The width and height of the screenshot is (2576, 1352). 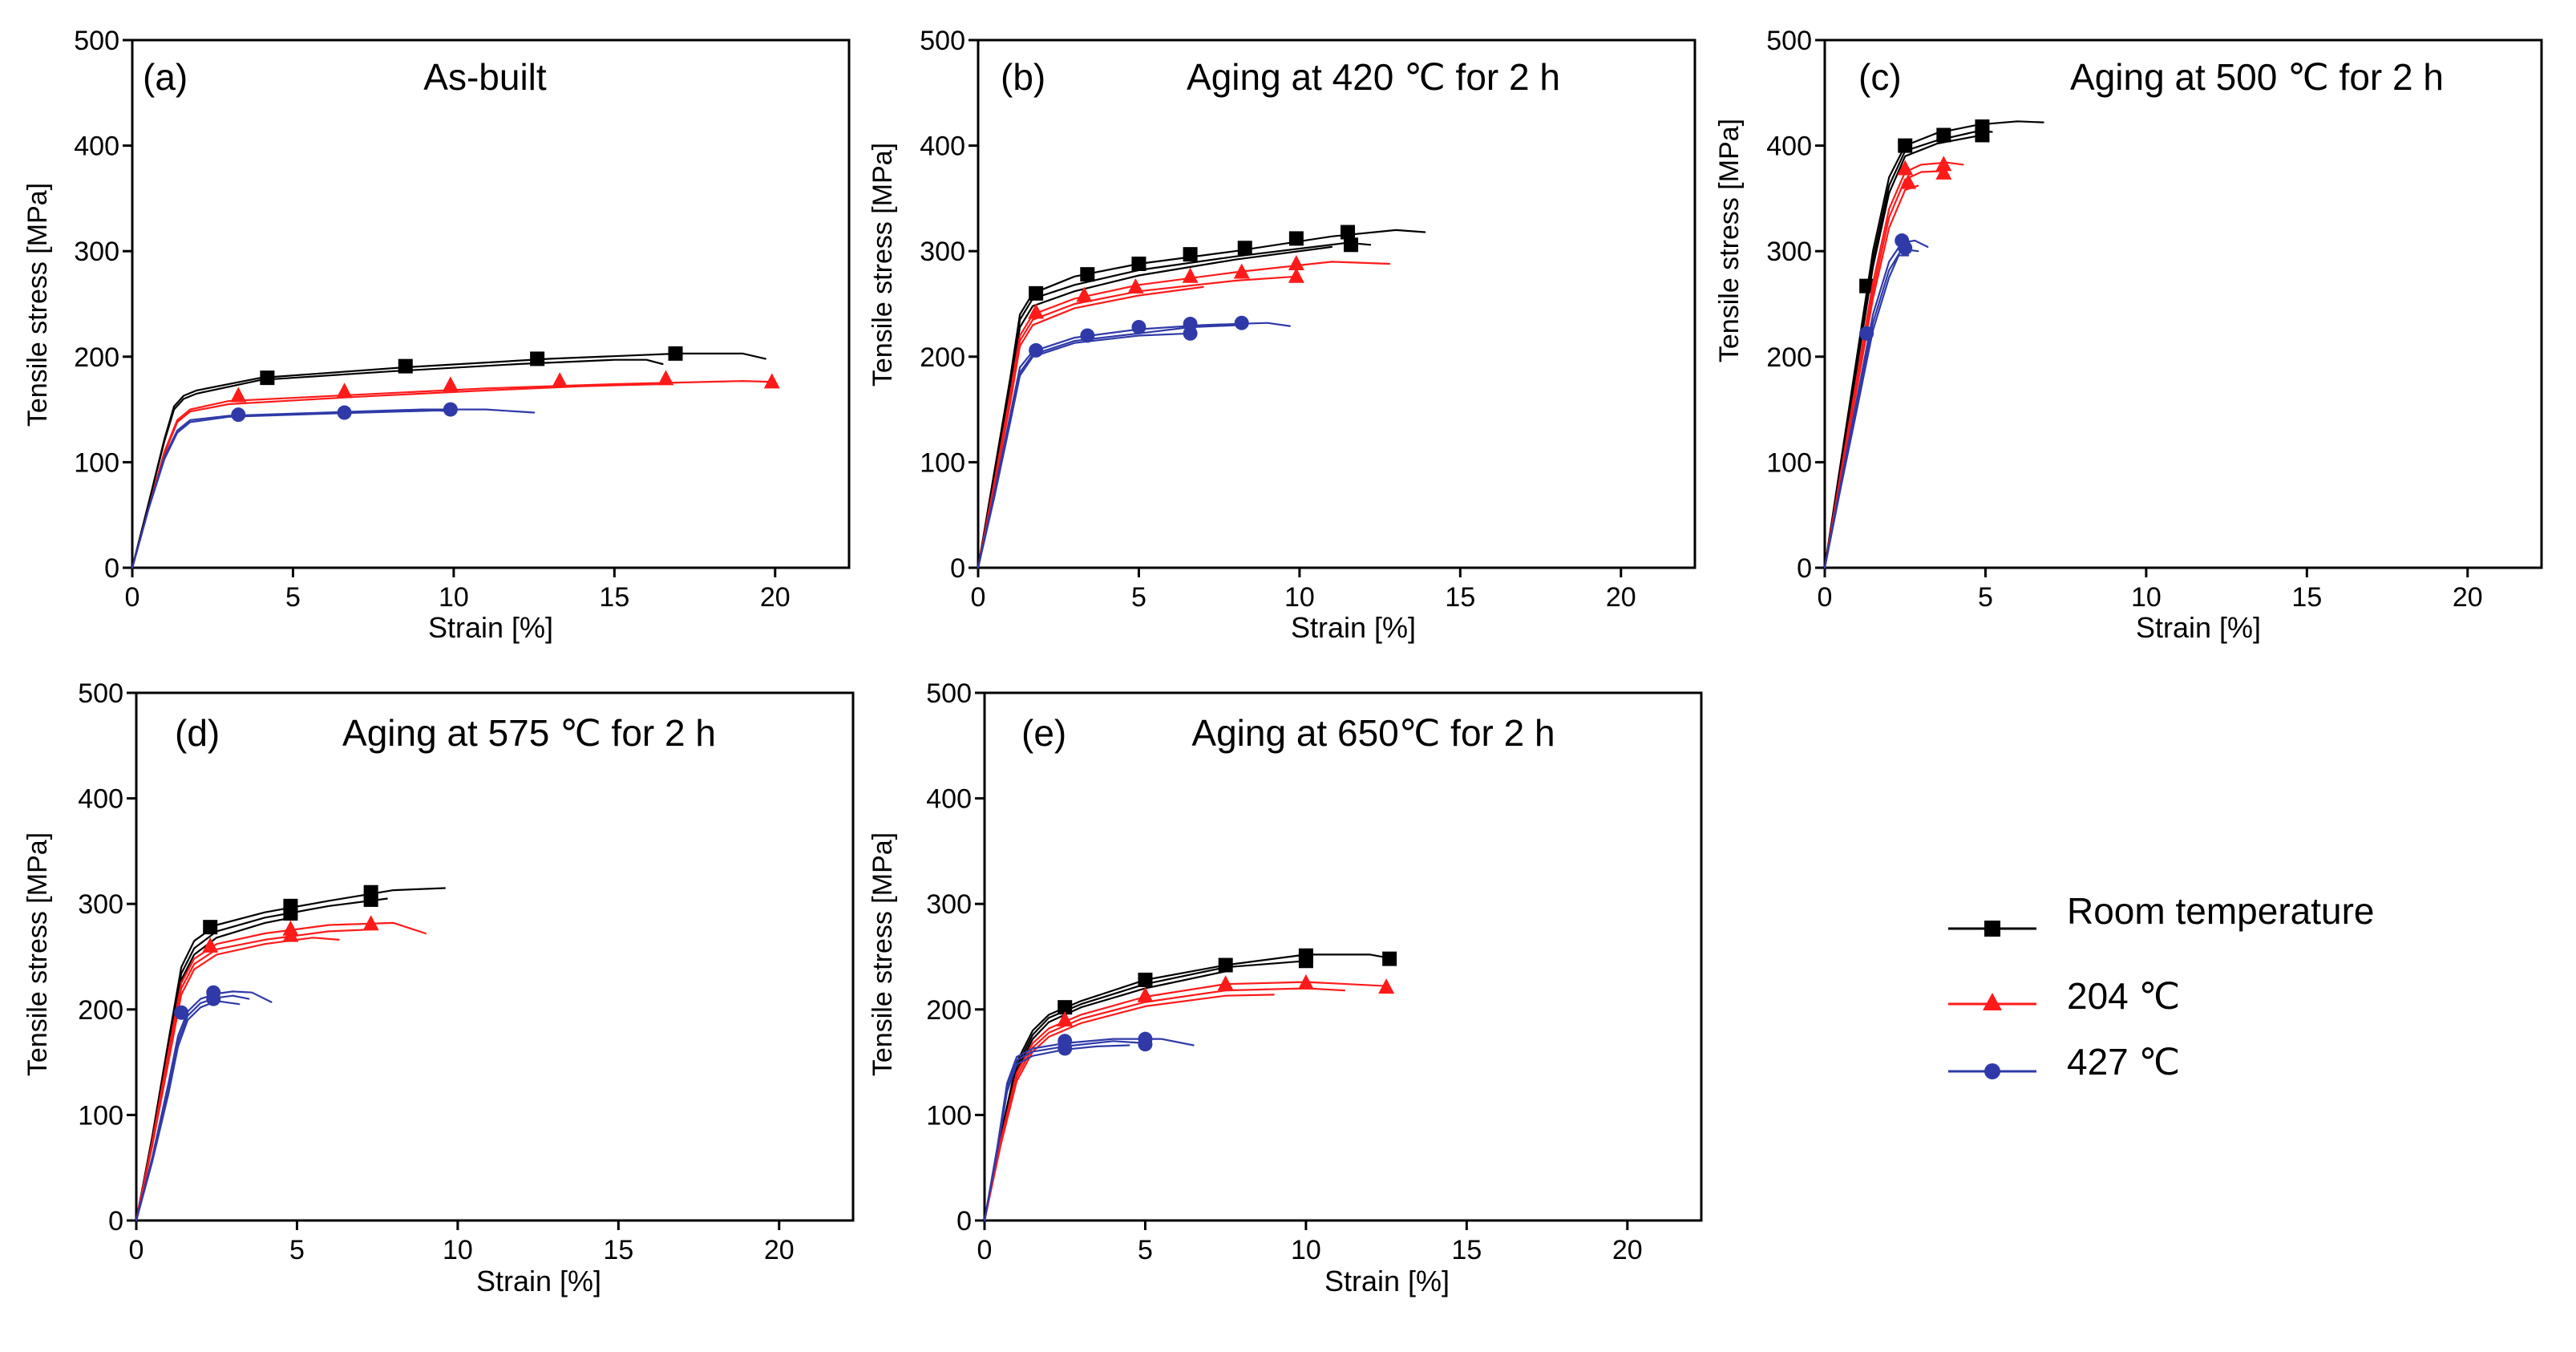 I want to click on panel-e-x-tick-label: 0, so click(x=985, y=1250).